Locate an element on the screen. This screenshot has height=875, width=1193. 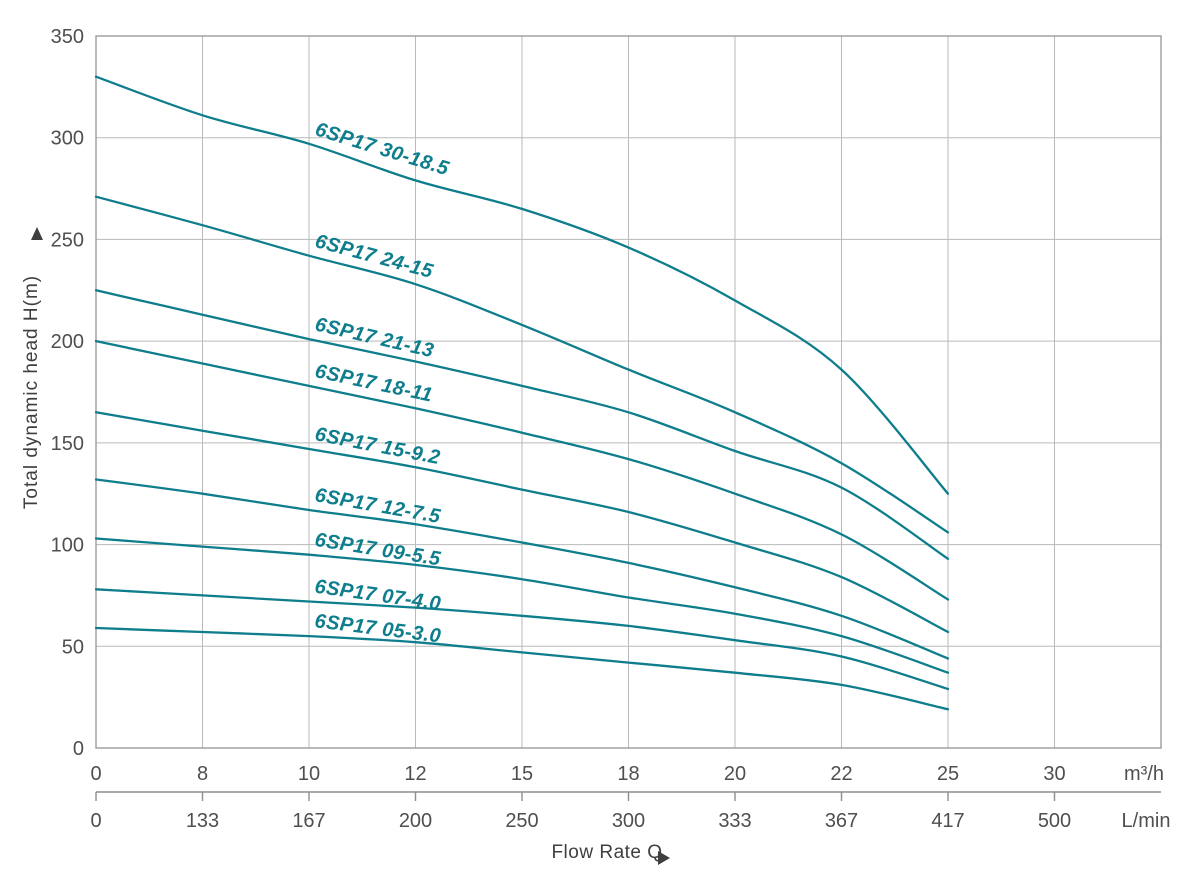
x-tick-label-lmin: 133 is located at coordinates (202, 821).